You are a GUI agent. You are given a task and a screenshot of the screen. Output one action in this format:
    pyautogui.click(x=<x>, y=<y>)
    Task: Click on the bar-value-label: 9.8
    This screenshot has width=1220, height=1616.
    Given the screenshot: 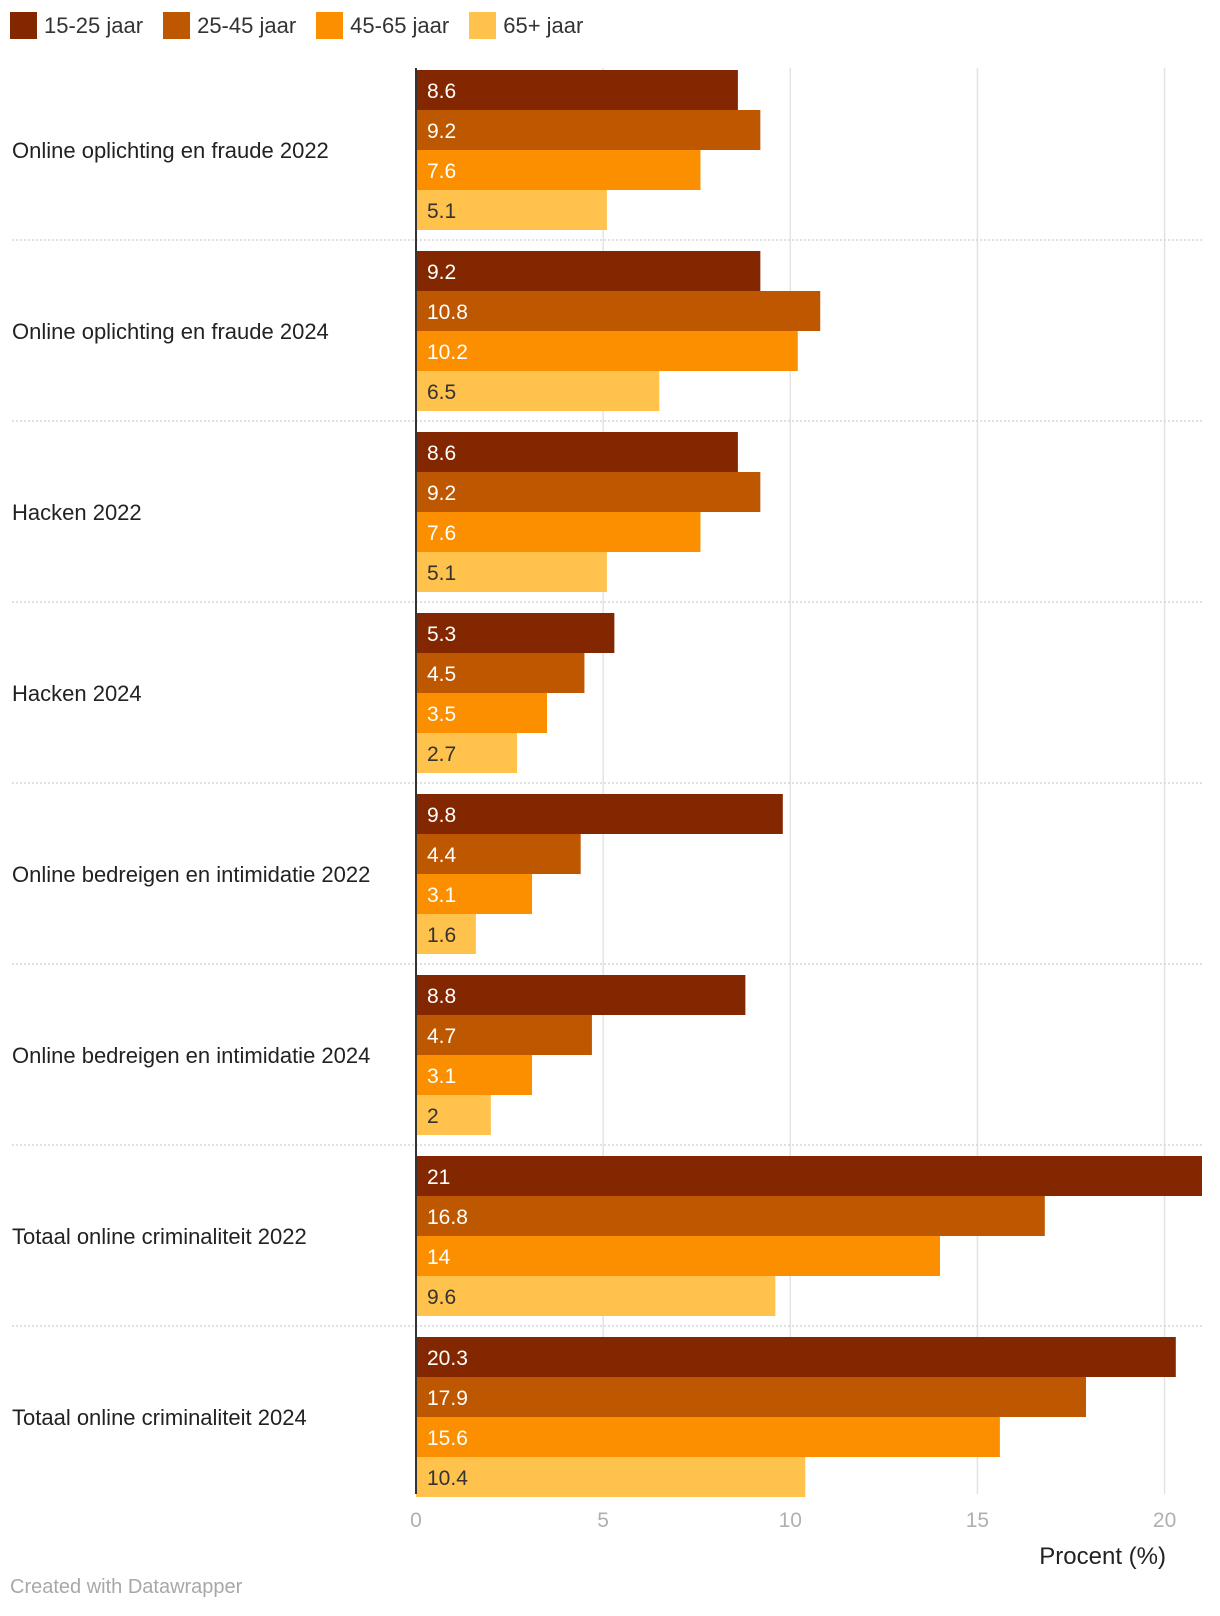 What is the action you would take?
    pyautogui.click(x=441, y=815)
    